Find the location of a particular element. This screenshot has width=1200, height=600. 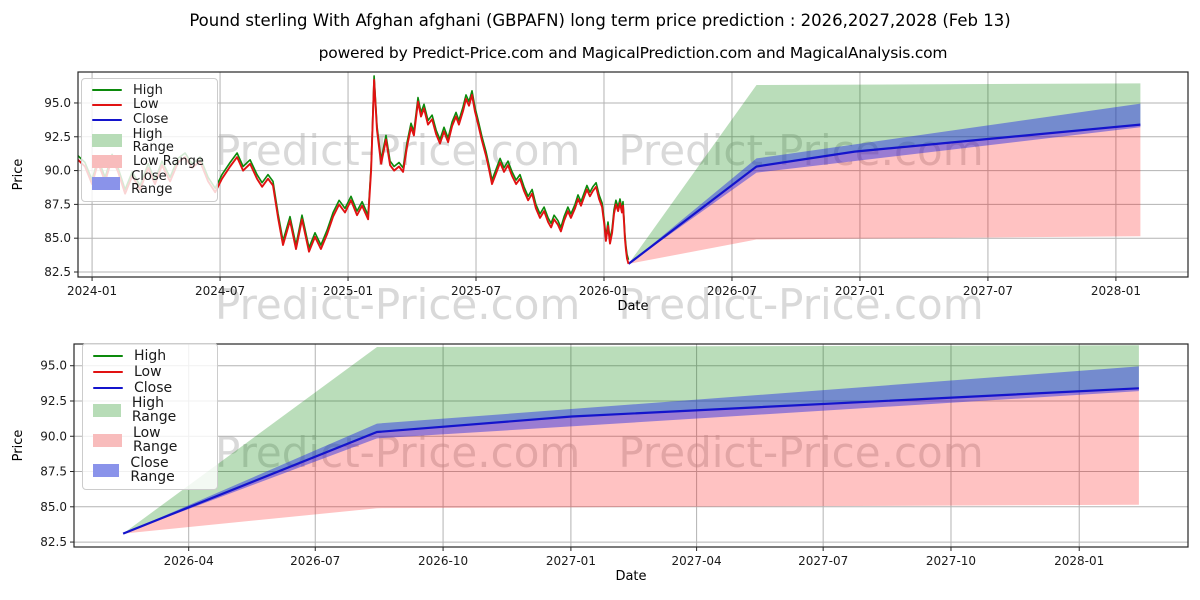

x-tick-label: 2026-01 is located at coordinates (604, 291).